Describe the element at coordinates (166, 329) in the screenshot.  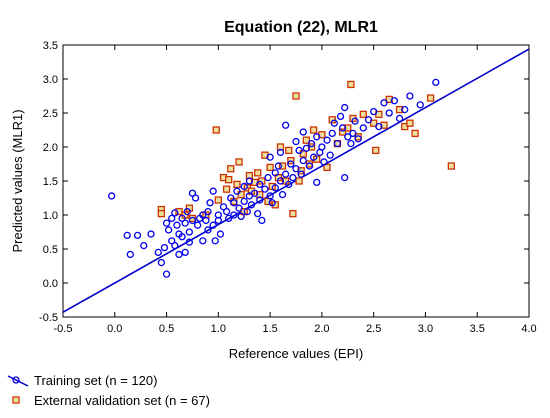
I see `x-tick-label: 0.5` at that location.